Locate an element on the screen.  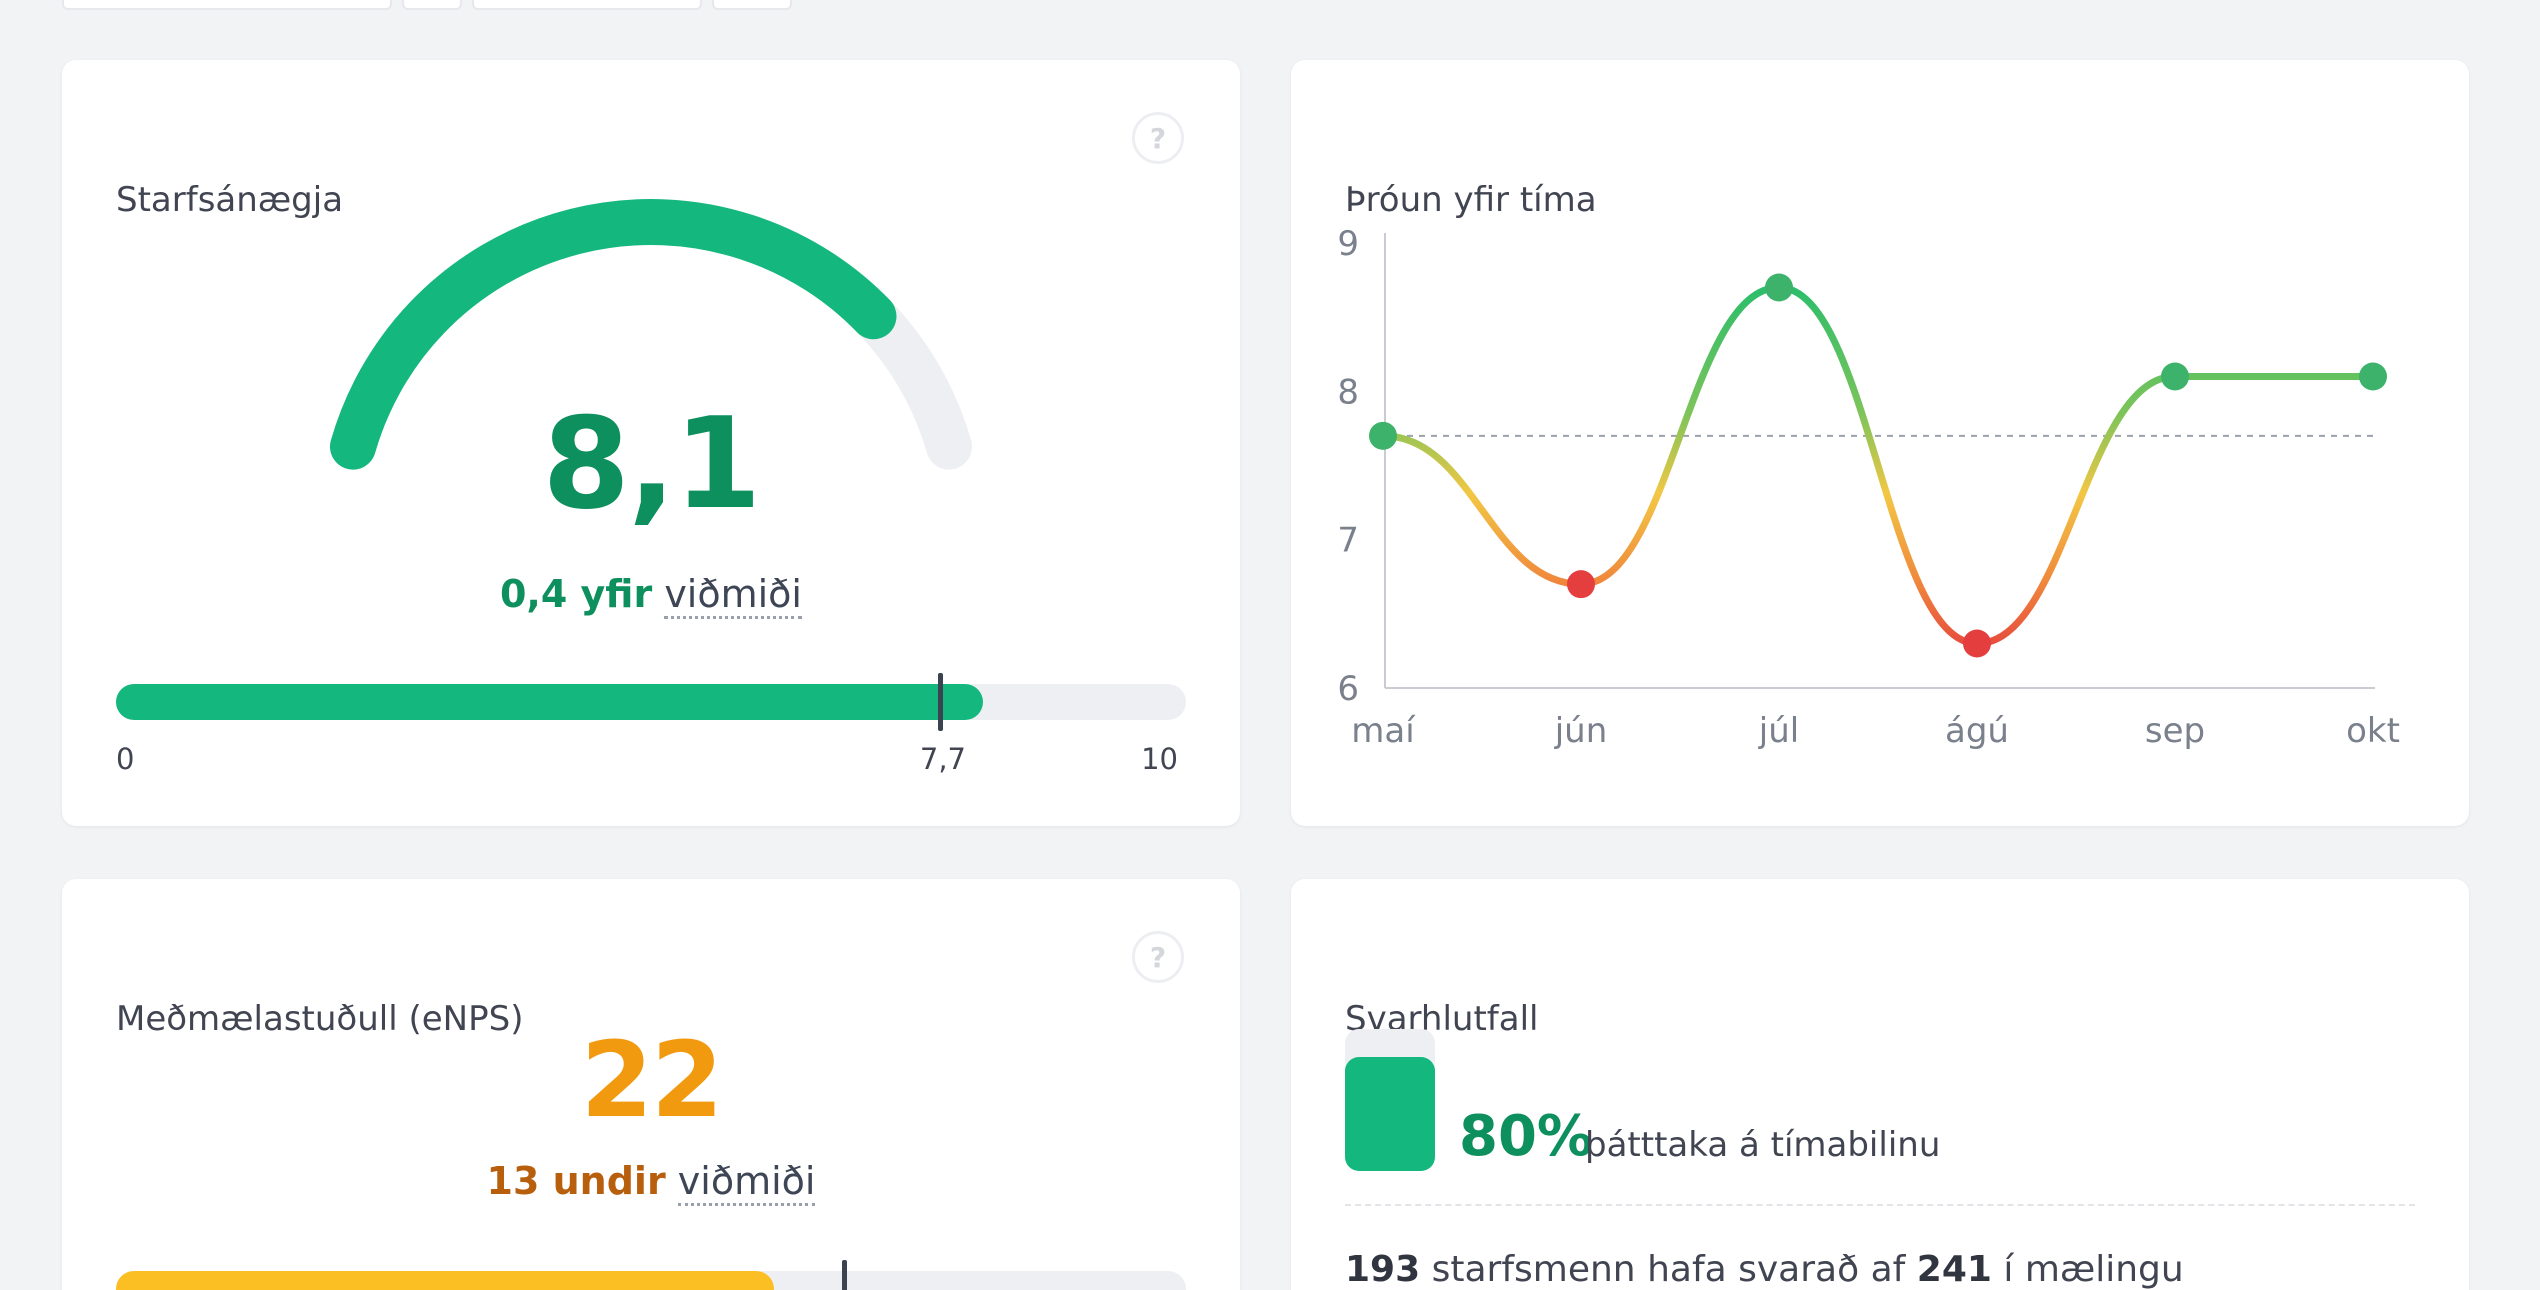
satisfaction-score: 8,1 is located at coordinates (651, 463).